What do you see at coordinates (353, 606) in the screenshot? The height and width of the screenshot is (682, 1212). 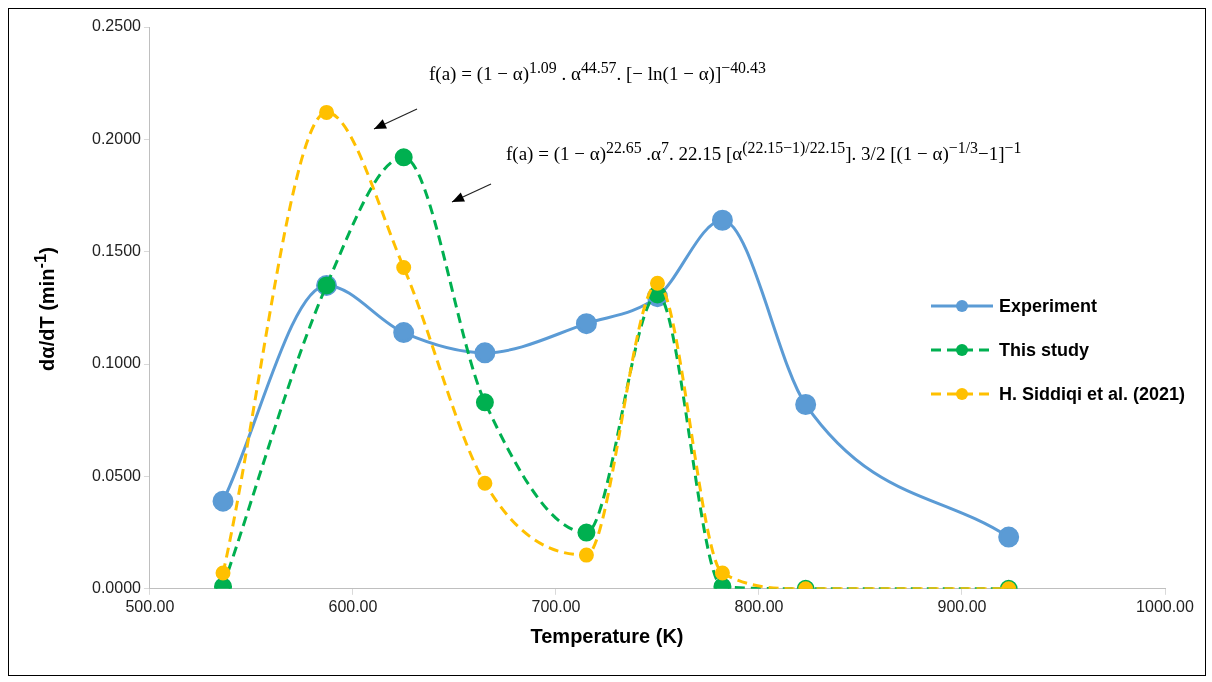 I see `x-tick-label: 600.00` at bounding box center [353, 606].